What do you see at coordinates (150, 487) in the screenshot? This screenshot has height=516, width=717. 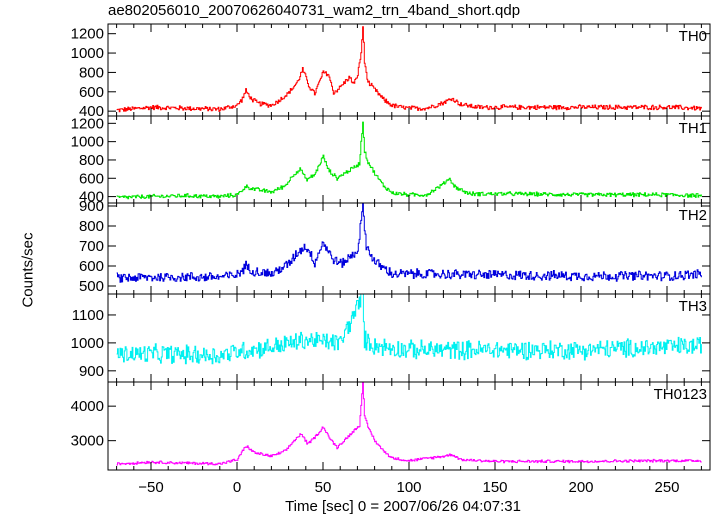 I see `x-tick-label: −50` at bounding box center [150, 487].